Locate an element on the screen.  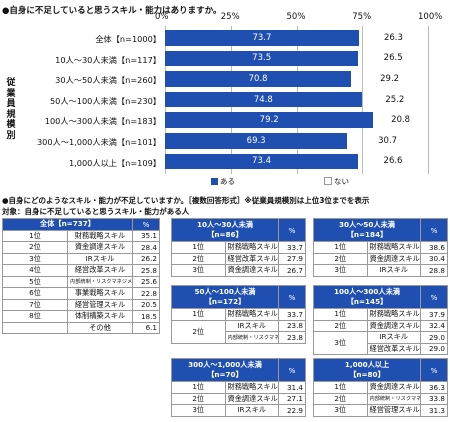
table-row: 6位 事業戦略スキル 22.8 is located at coordinates (81, 293).